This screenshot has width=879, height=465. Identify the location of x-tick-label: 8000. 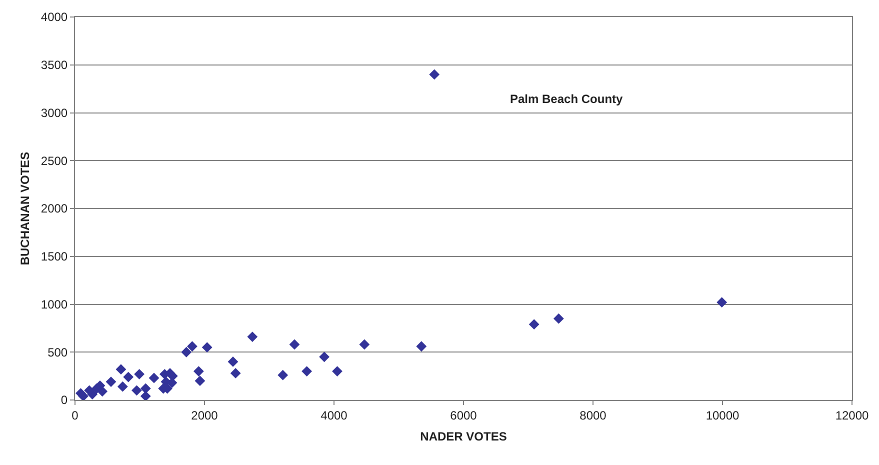
(593, 415).